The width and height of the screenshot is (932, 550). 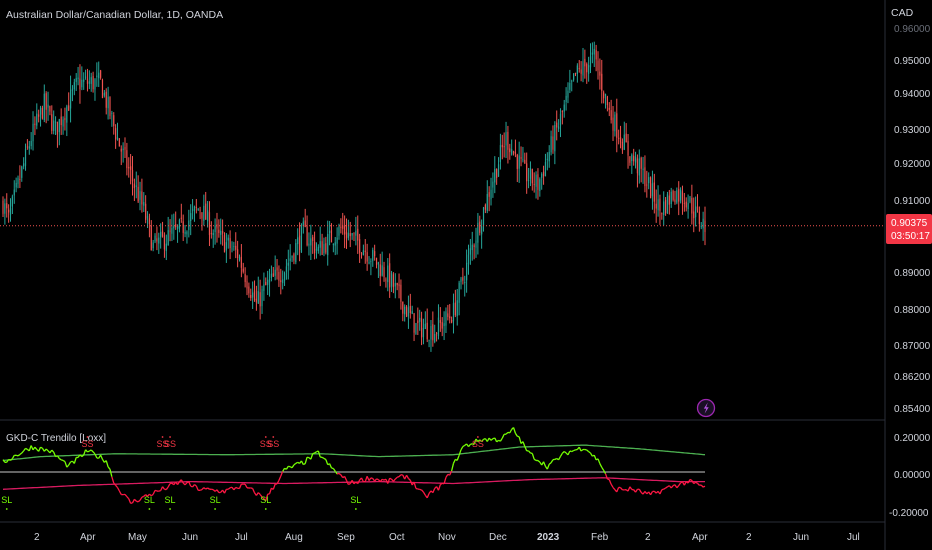 I want to click on lightning-icon, so click(x=706, y=408).